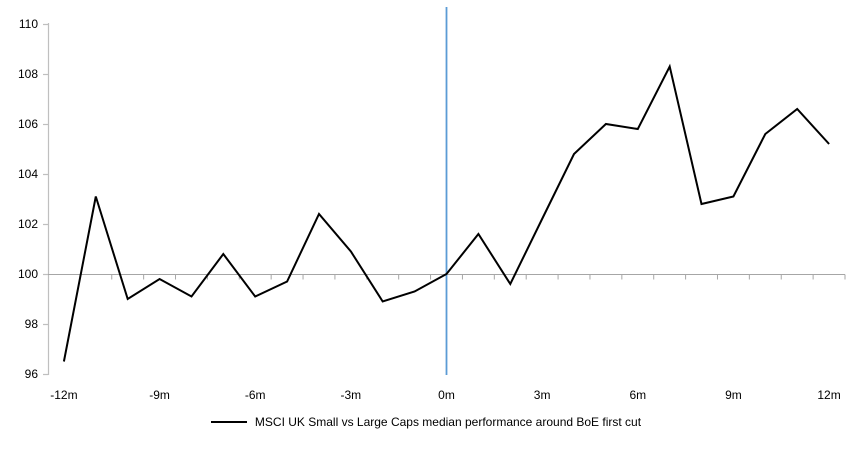  What do you see at coordinates (28, 224) in the screenshot?
I see `y-tick-label: 102` at bounding box center [28, 224].